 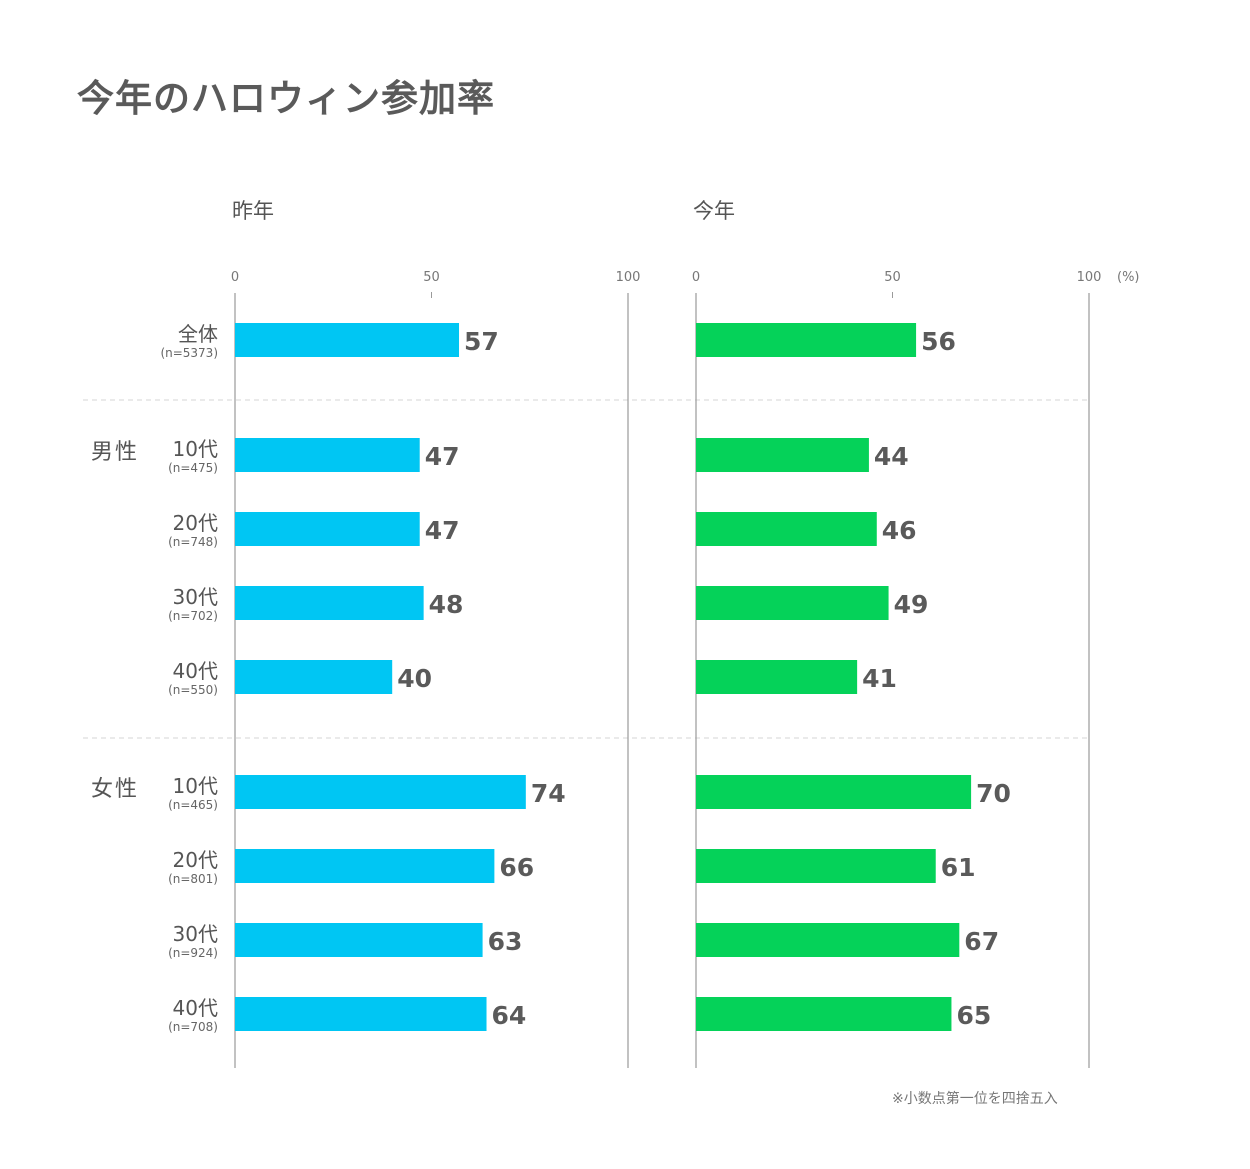 I want to click on value-label-2-5: 41, so click(x=879, y=678).